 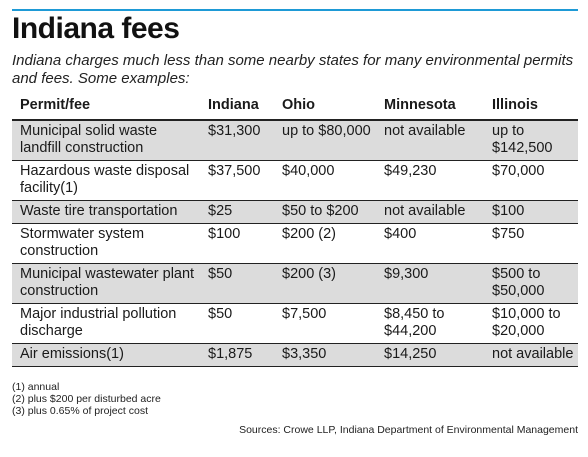 I want to click on cell-illinois: $500 to $50,000, so click(x=531, y=283).